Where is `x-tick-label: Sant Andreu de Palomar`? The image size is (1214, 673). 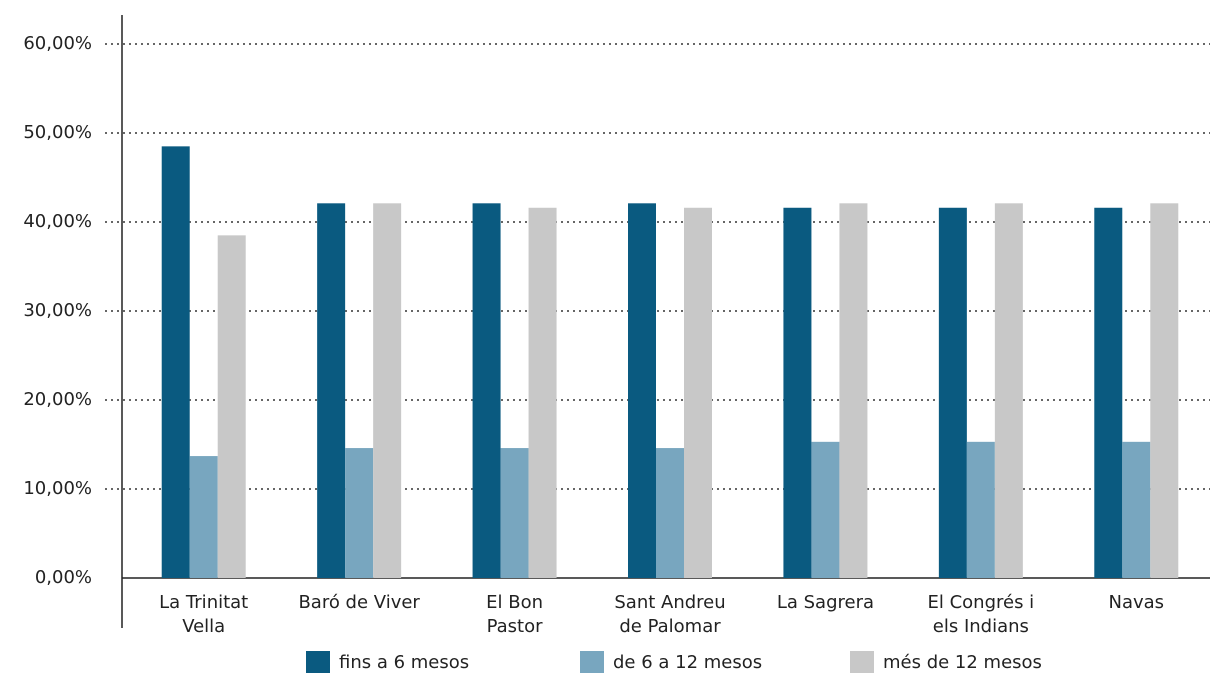
x-tick-label: Sant Andreu de Palomar is located at coordinates (670, 614).